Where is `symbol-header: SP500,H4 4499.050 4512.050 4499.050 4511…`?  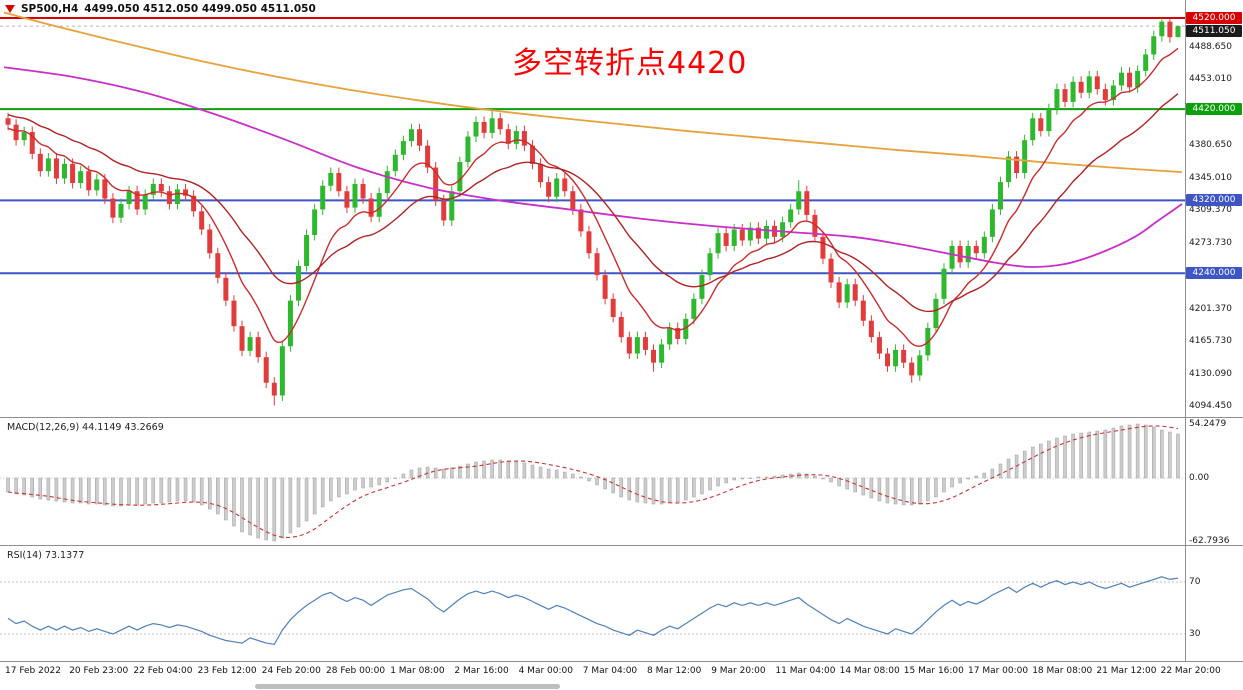
symbol-header: SP500,H4 4499.050 4512.050 4499.050 4511… is located at coordinates (160, 9).